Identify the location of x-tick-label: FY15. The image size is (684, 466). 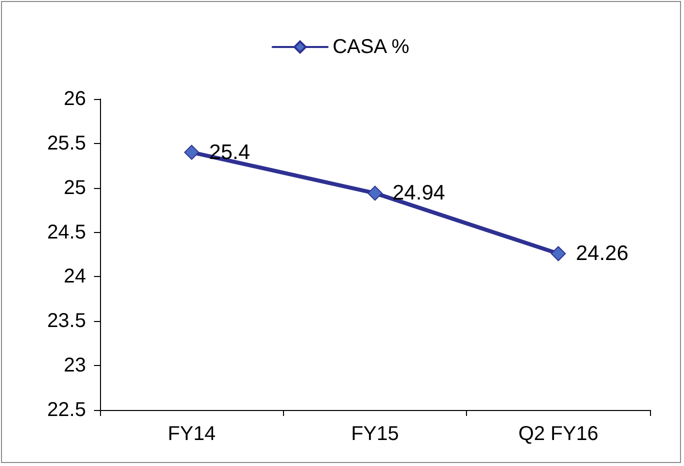
(375, 434).